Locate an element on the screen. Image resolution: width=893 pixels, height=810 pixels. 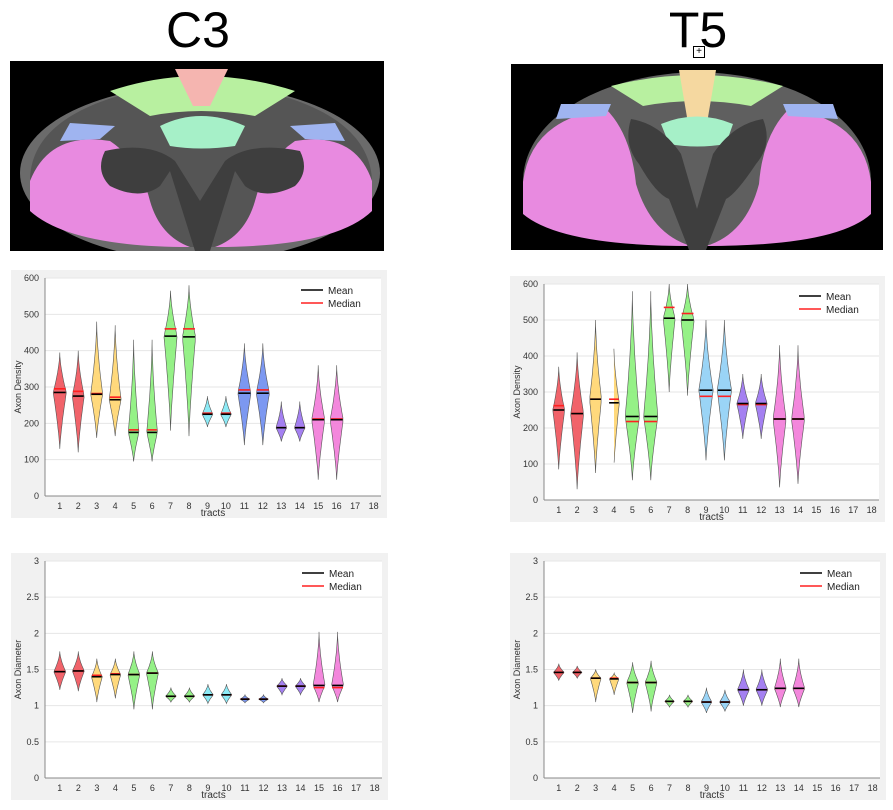
plus-icon: + is located at coordinates (699, 52).